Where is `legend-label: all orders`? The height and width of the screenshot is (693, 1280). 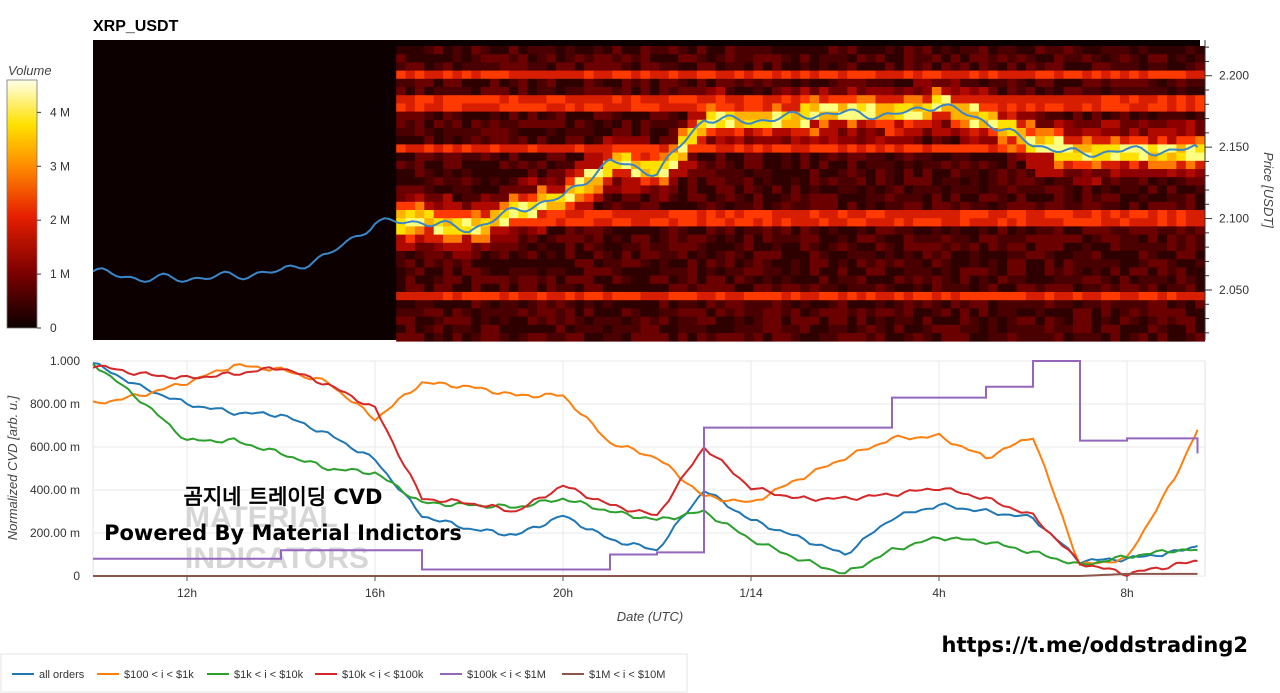 legend-label: all orders is located at coordinates (62, 675).